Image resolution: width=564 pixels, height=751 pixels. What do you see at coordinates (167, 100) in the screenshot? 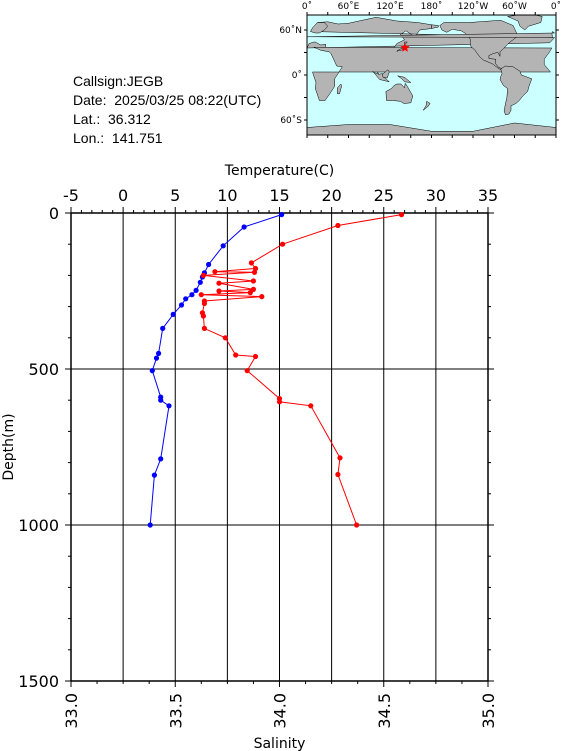
I see `date-label: Date: 2025/03/25 08:22(UTC)` at bounding box center [167, 100].